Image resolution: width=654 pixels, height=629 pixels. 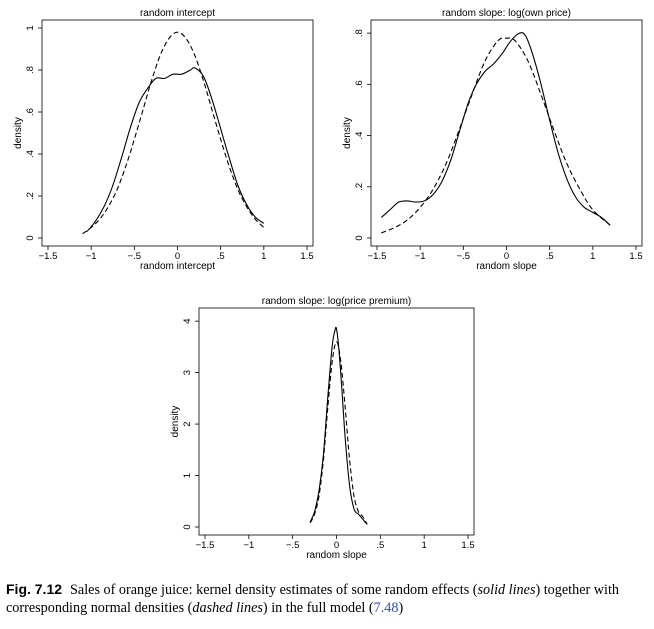 I want to click on caption-text-3: ) in the full model (, so click(x=318, y=608).